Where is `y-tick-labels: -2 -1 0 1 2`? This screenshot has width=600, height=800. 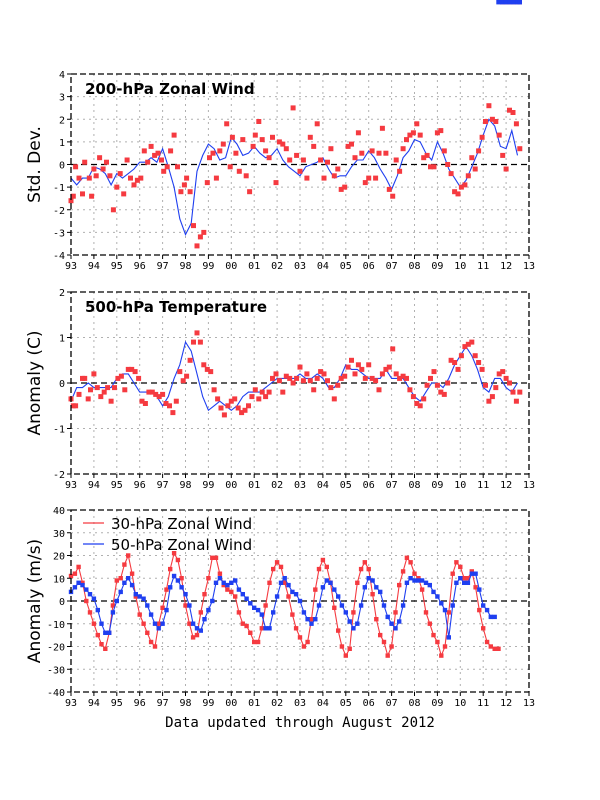 y-tick-labels: -2 -1 0 1 2 is located at coordinates (62, 384).